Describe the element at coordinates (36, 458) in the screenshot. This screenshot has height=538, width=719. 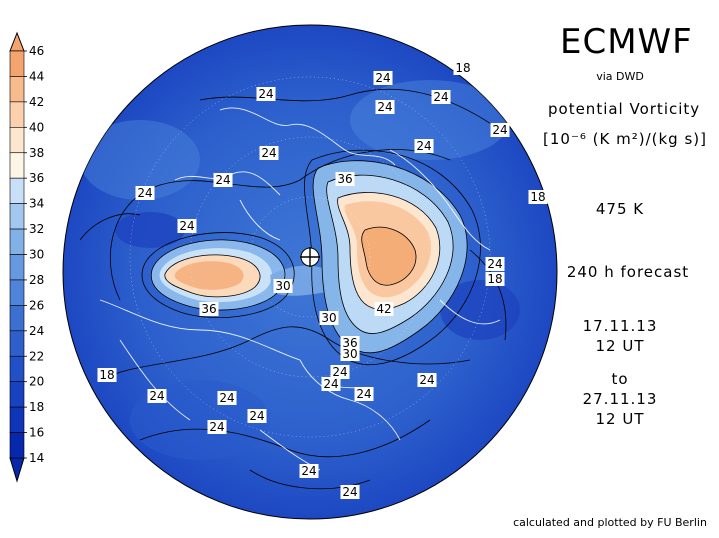
I see `colorbar-tick-label: 14` at that location.